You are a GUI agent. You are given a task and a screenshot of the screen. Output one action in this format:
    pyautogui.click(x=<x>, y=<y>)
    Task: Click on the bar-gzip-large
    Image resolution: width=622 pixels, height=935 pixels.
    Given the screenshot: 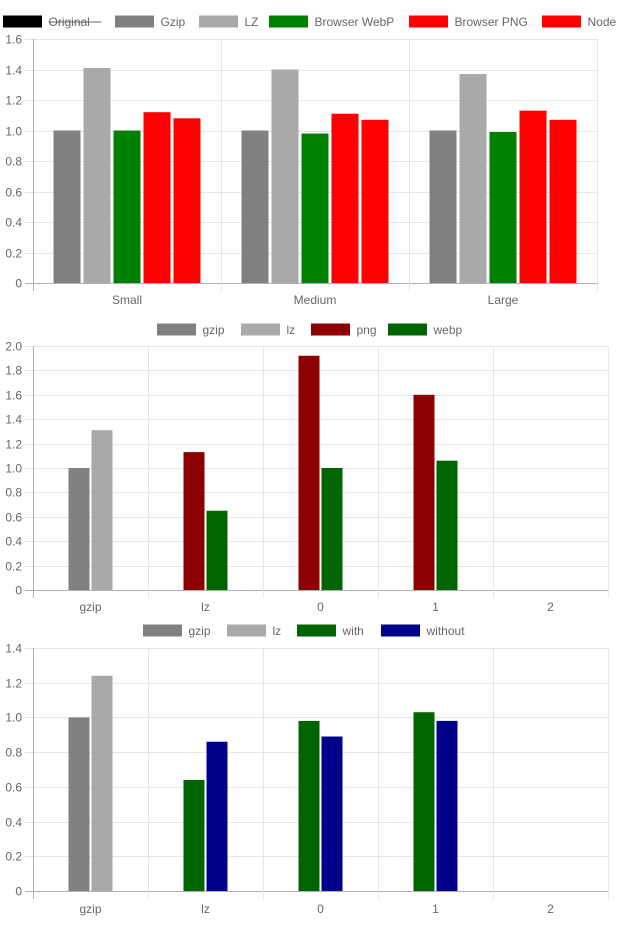 What is the action you would take?
    pyautogui.click(x=443, y=206)
    